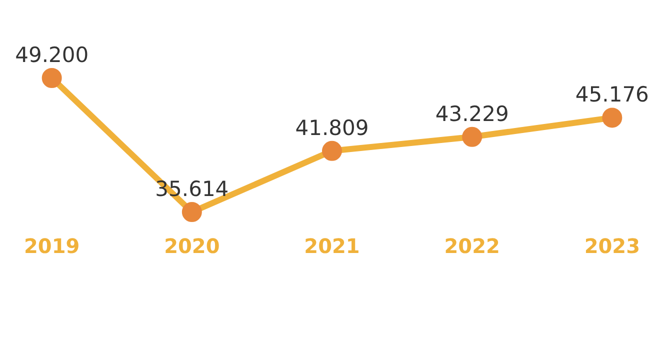 This screenshot has width=664, height=342. I want to click on data-label: 43.229, so click(472, 114).